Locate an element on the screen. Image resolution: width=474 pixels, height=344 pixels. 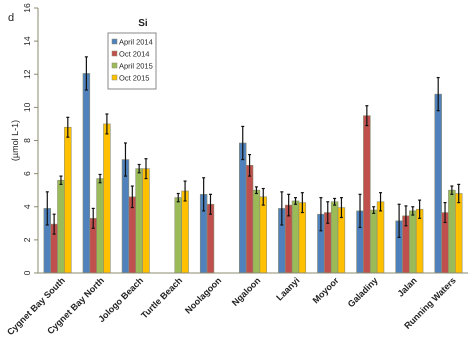
y-tick-label: 14 is located at coordinates (27, 41).